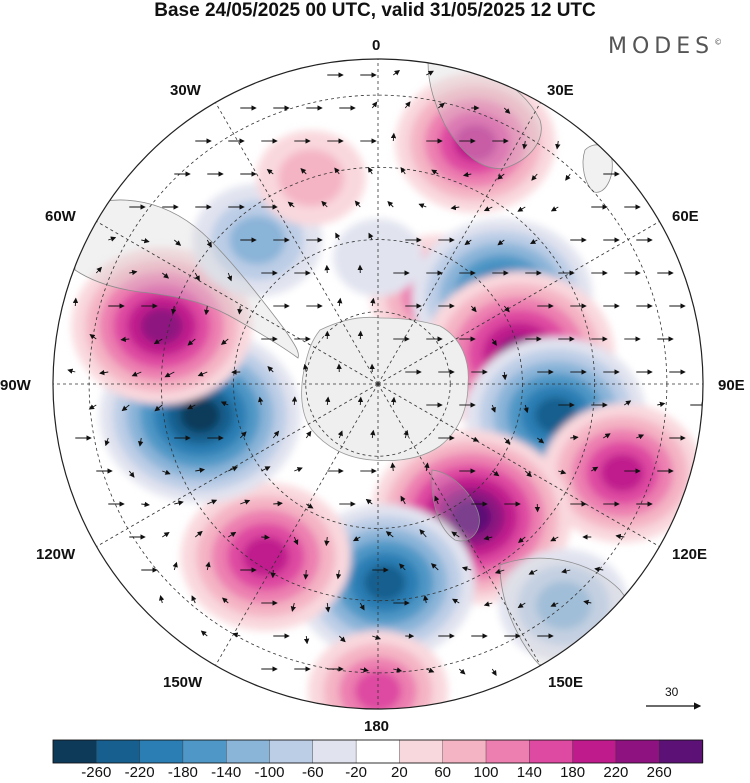  Describe the element at coordinates (226, 772) in the screenshot. I see `colorbar-tick-label: -140` at that location.